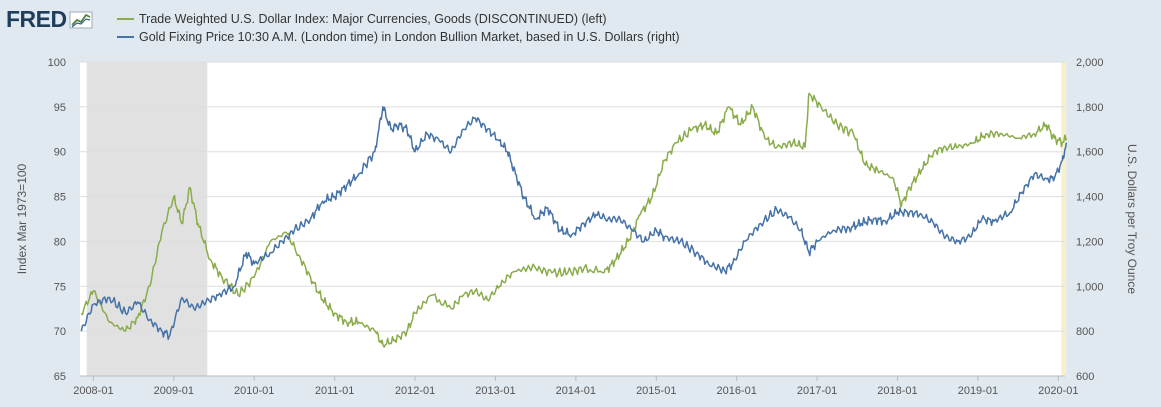  Describe the element at coordinates (60, 287) in the screenshot. I see `y-left-tick-label: 75` at that location.